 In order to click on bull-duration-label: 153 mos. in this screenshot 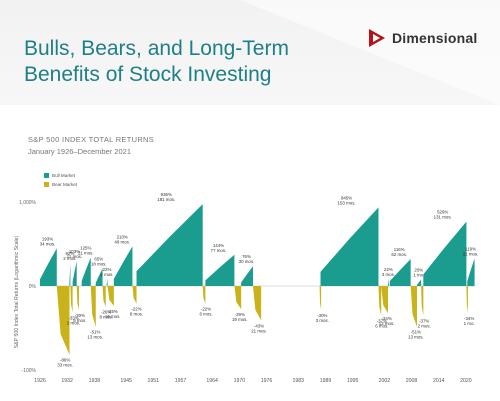, I will do `click(347, 202)`.